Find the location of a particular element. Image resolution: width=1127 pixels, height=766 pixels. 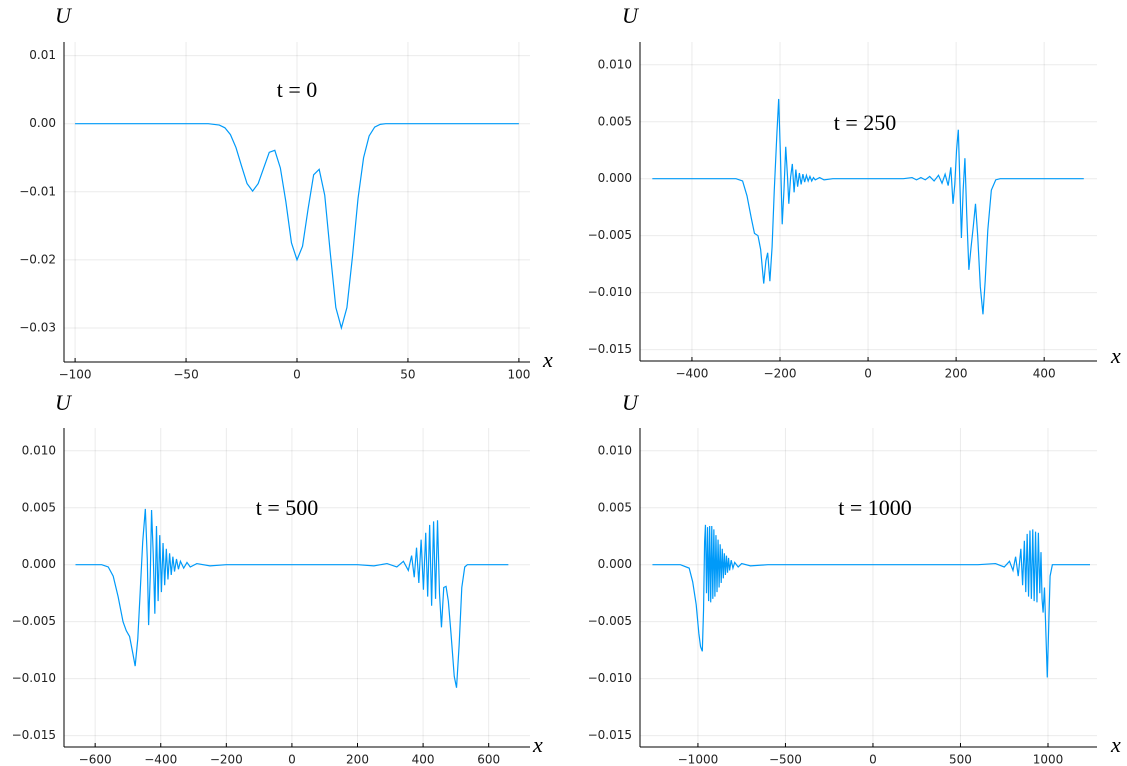

x-tick-label: −50 is located at coordinates (185, 375).